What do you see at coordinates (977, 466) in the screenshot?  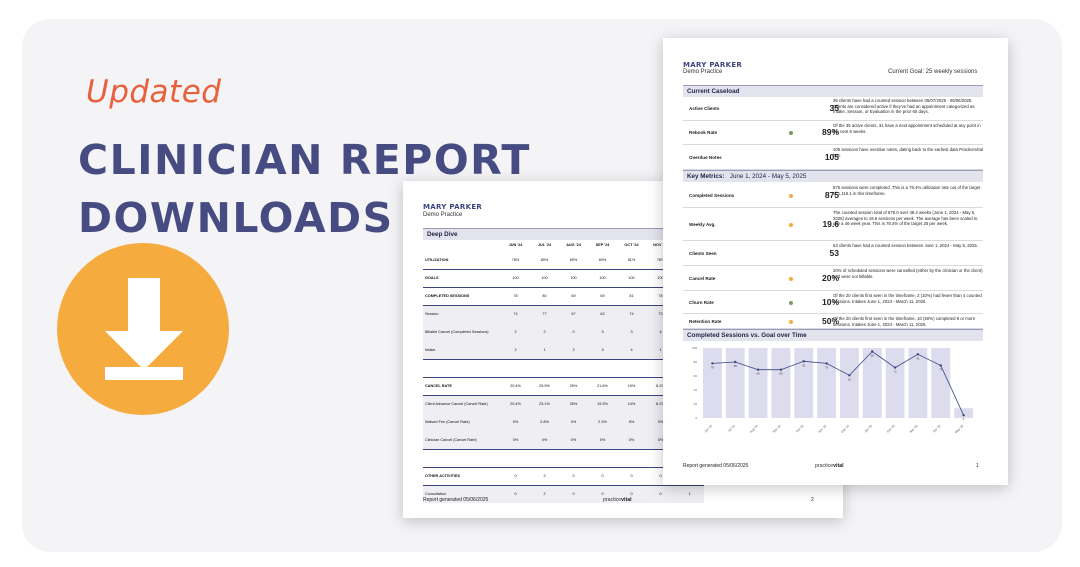 I see `page-number: 1` at bounding box center [977, 466].